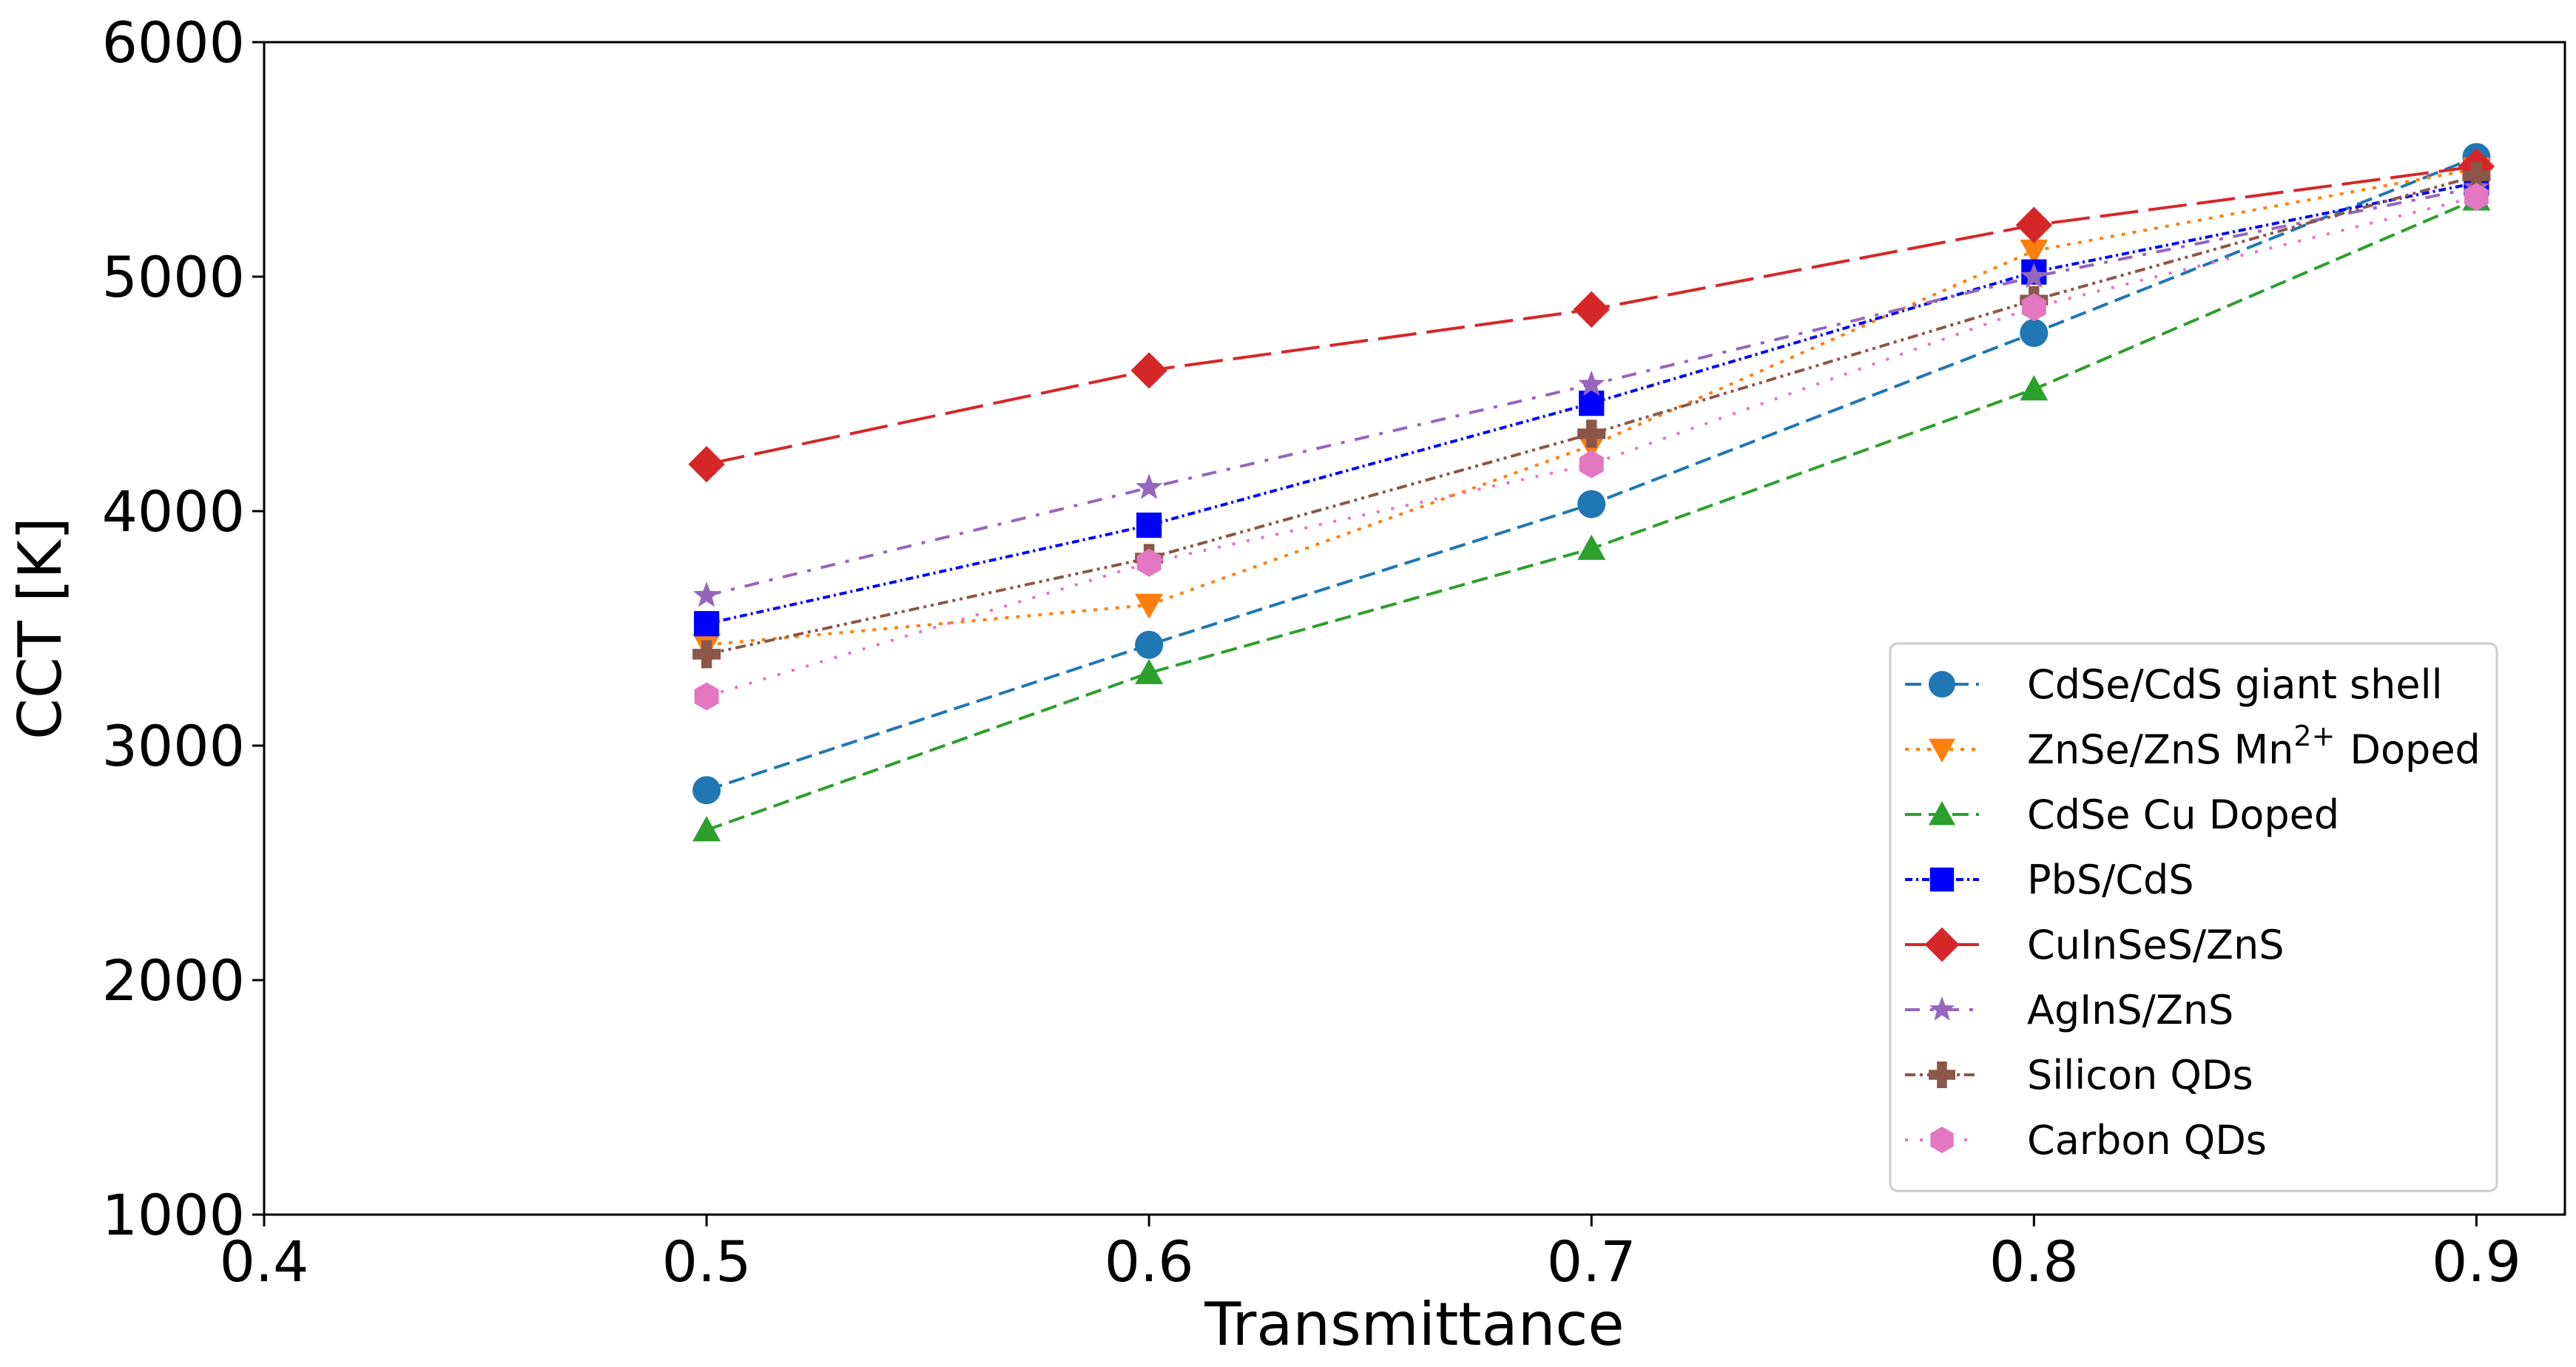 The image size is (2576, 1367). I want to click on x-tick-label: 0.7, so click(1591, 1262).